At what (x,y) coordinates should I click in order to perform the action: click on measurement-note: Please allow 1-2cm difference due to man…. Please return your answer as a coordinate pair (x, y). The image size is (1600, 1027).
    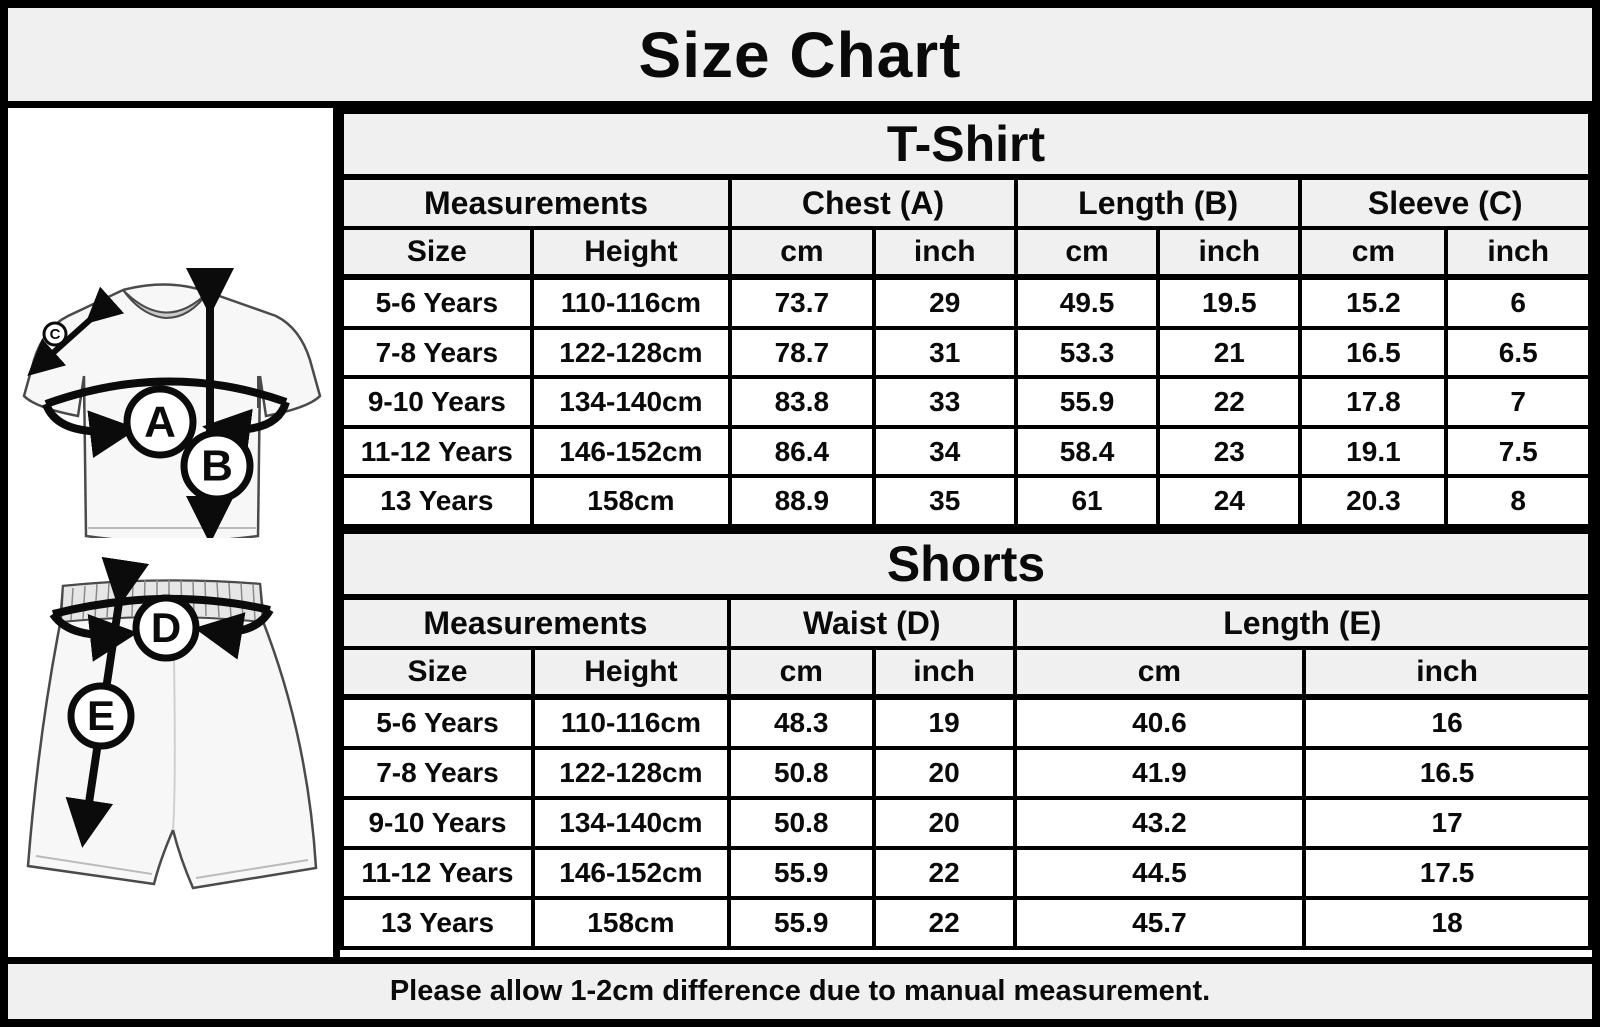
    Looking at the image, I should click on (800, 988).